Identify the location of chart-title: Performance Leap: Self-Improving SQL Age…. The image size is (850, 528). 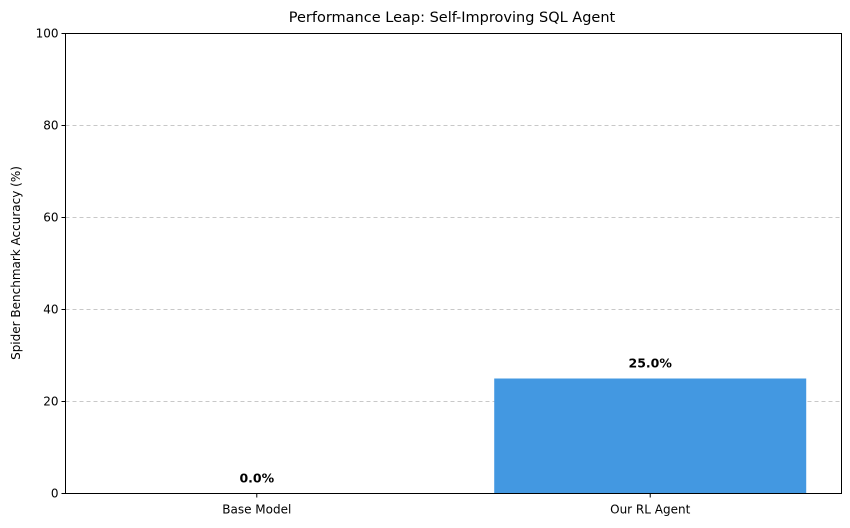
(452, 18).